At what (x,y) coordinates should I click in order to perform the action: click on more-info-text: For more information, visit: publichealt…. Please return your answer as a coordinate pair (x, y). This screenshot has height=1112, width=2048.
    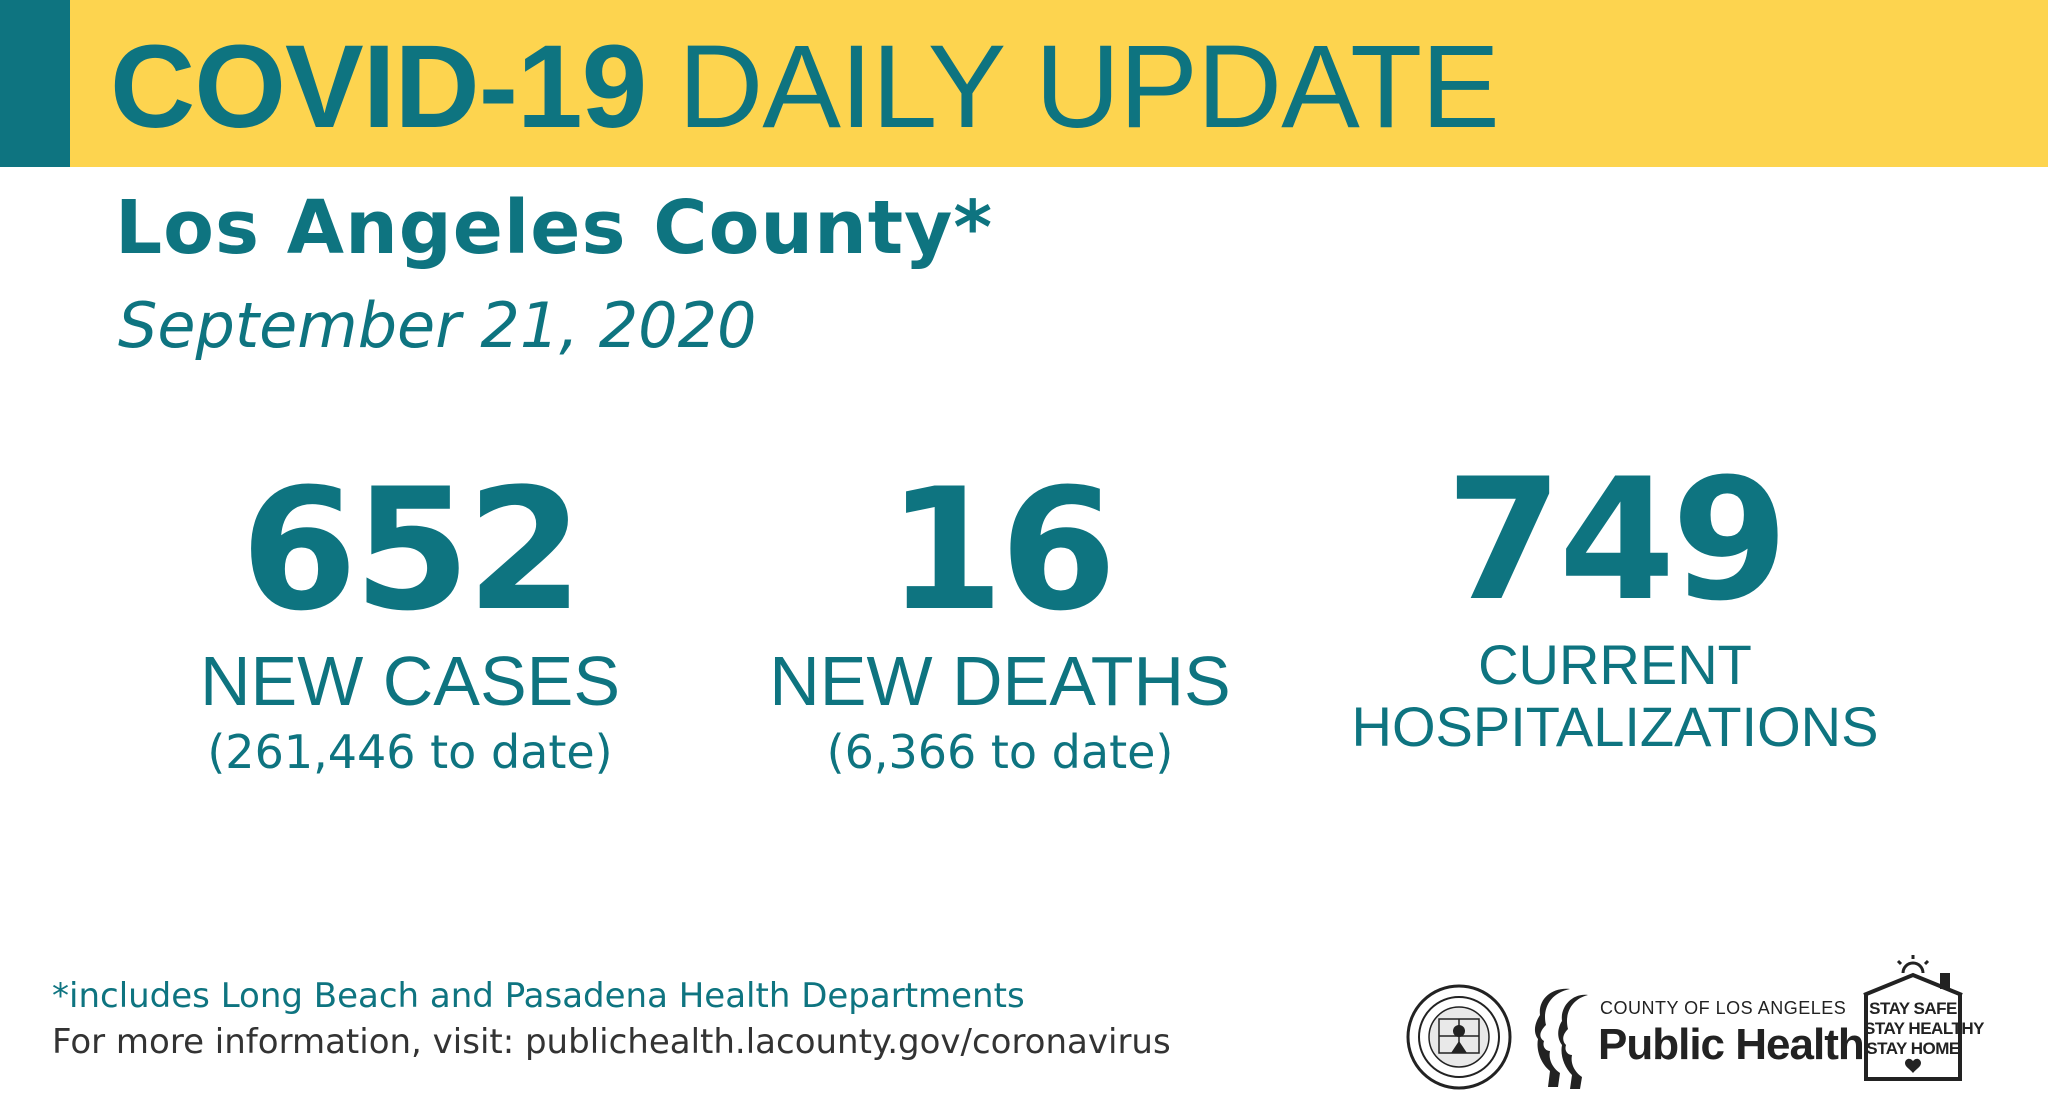
    Looking at the image, I should click on (611, 1042).